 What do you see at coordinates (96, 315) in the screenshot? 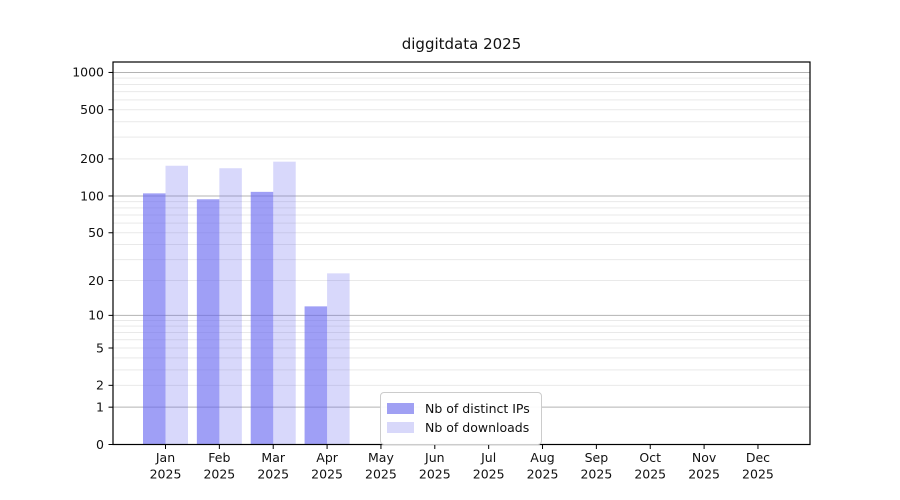
I see `y-tick-label: 10` at bounding box center [96, 315].